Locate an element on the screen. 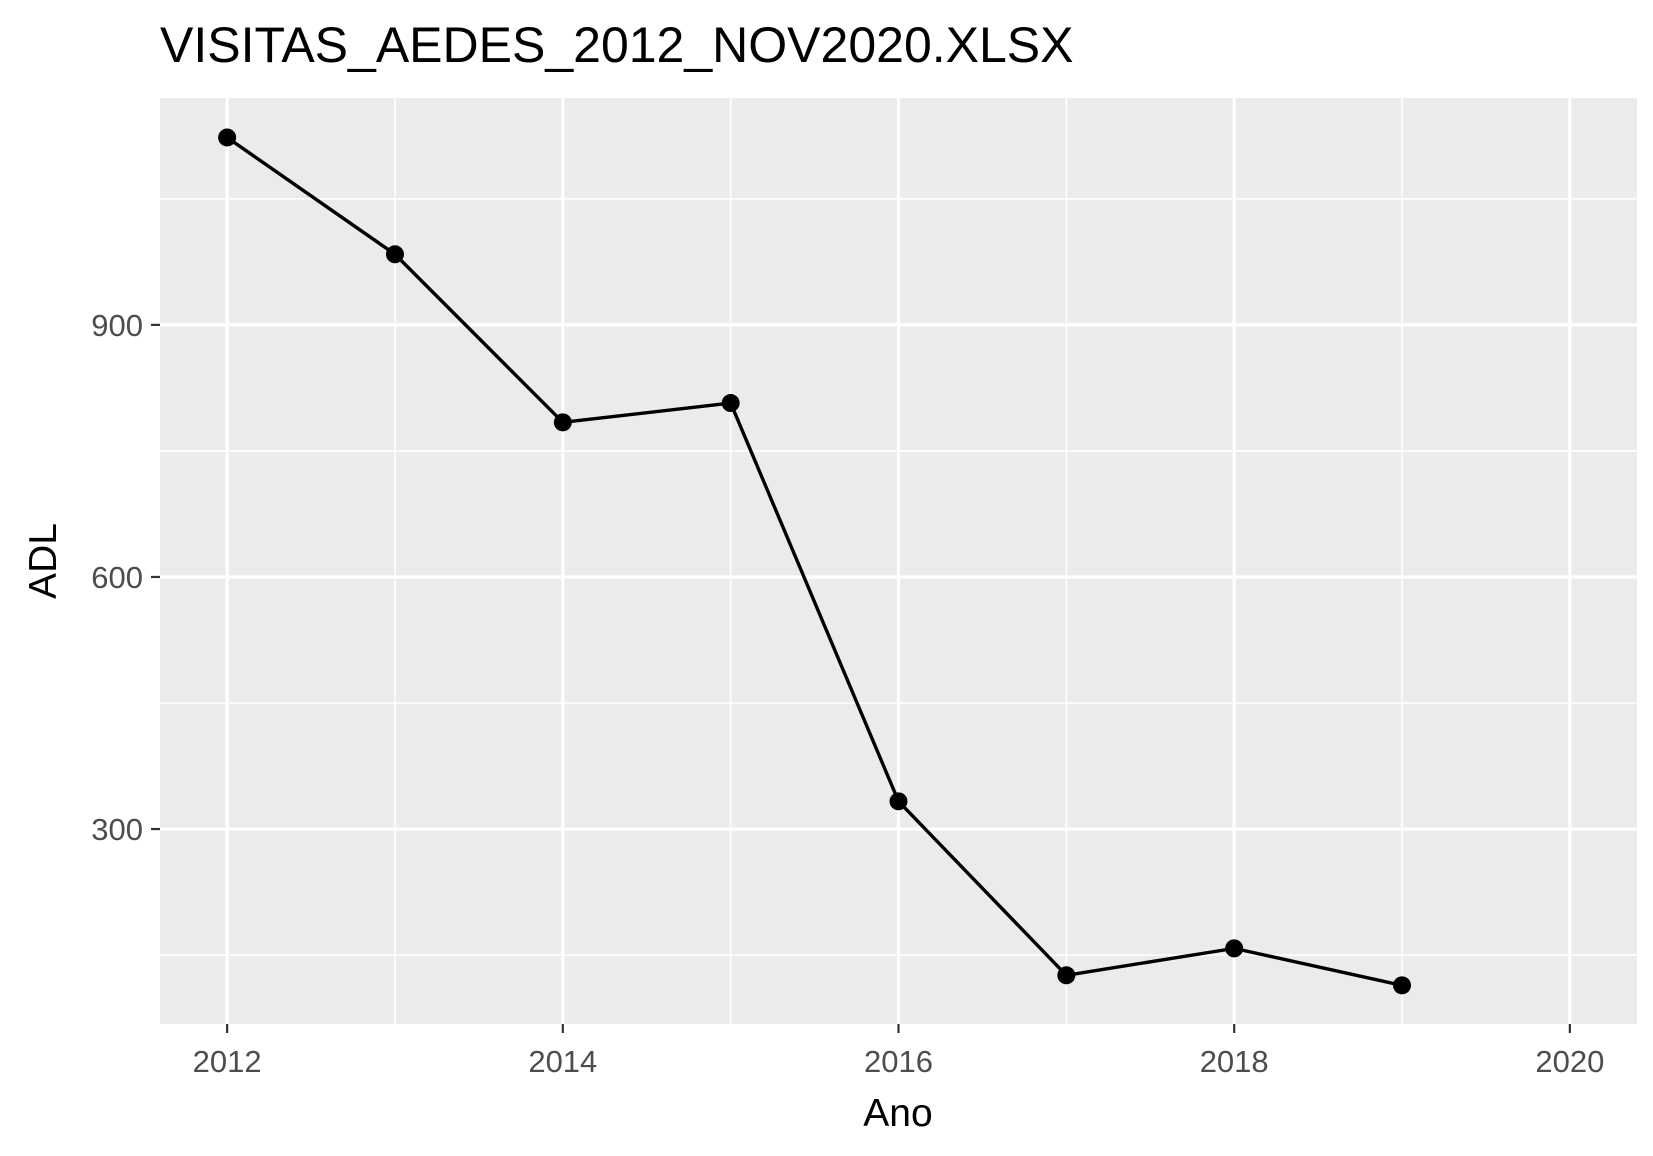 This screenshot has height=1156, width=1653. y-tick-label: 600 is located at coordinates (117, 577).